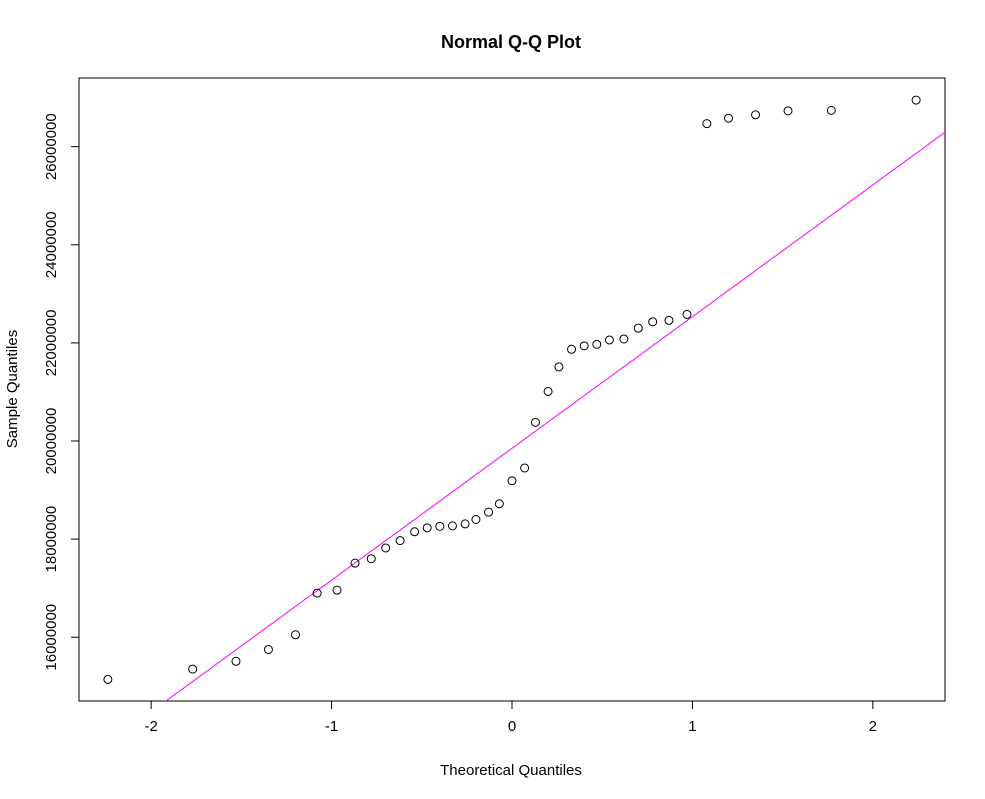 The height and width of the screenshot is (799, 985). I want to click on x-tick-label: -1, so click(331, 726).